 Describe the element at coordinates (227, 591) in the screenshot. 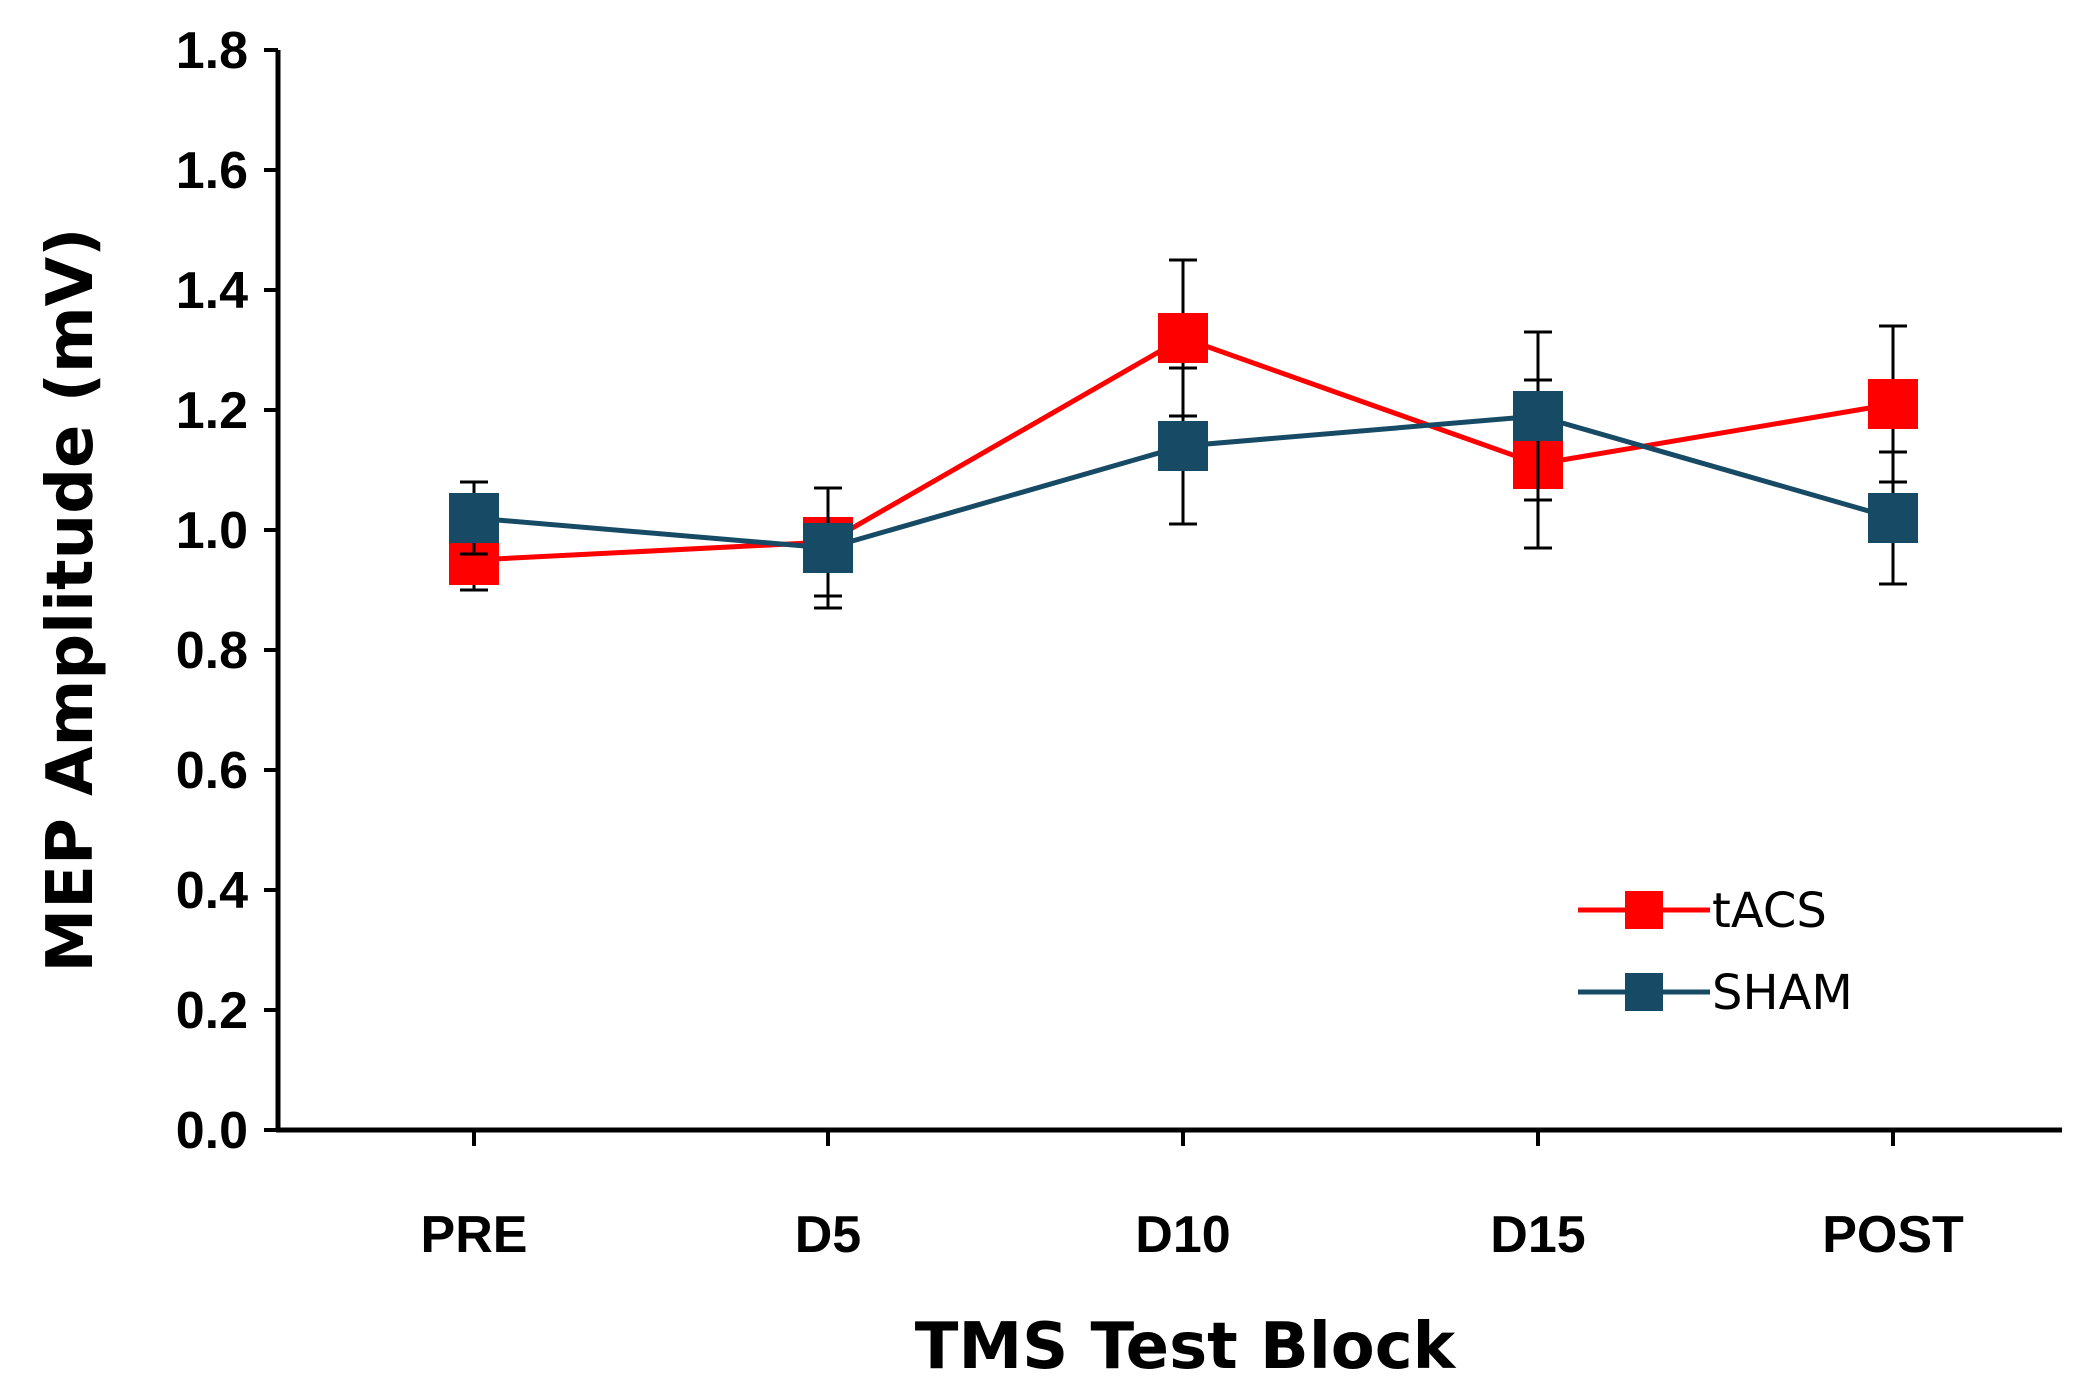

I see `y-axis-ticks: 0.0 0.2 0.4 0.6 0.8 1.0 1.2 1.4 1.6 1.8` at that location.